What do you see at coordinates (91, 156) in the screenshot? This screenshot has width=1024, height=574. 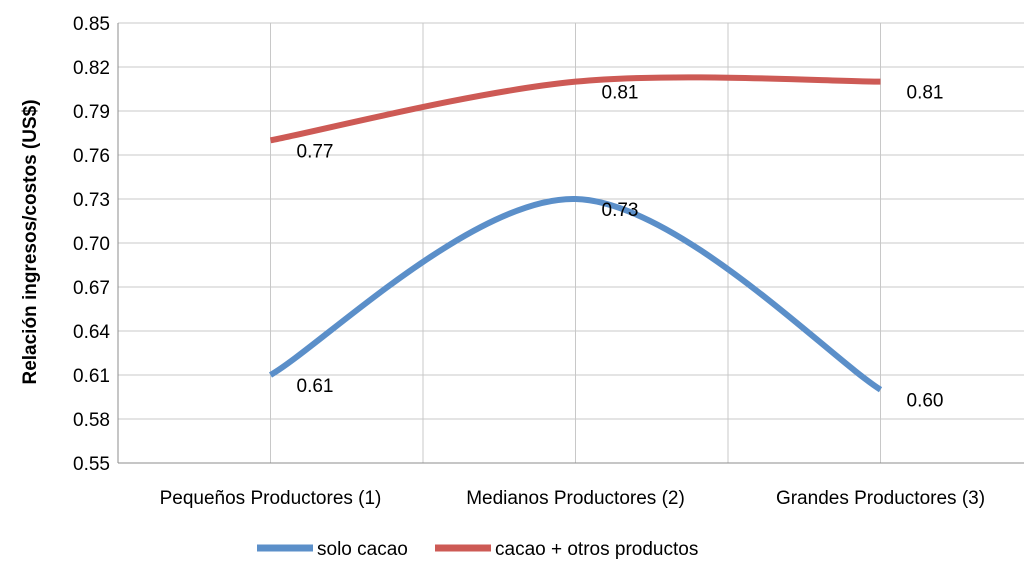 I see `y-tick-label: 0.76` at bounding box center [91, 156].